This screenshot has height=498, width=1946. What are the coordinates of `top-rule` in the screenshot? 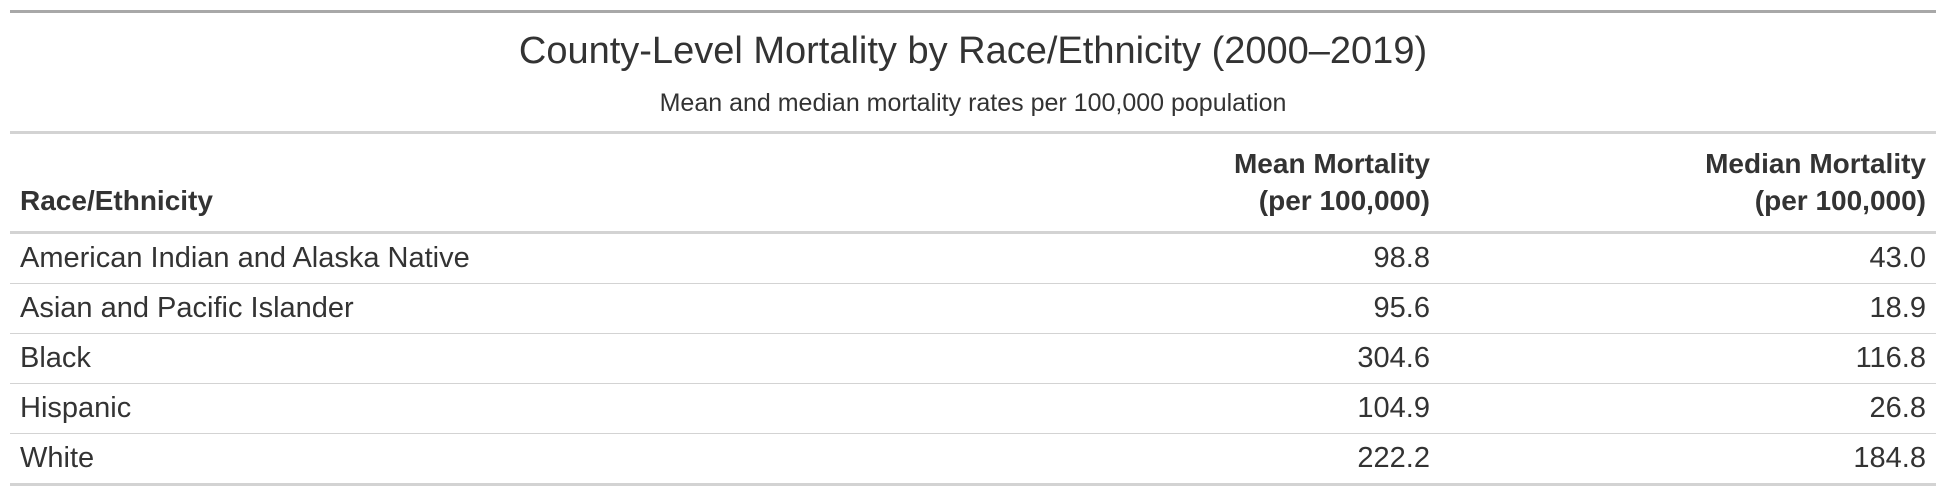 It's located at (973, 11).